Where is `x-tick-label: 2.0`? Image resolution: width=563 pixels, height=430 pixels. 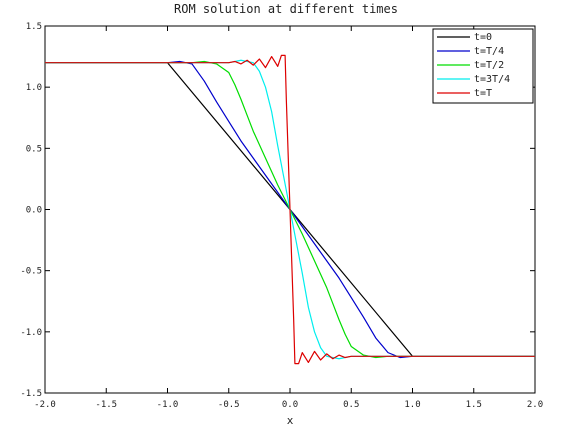 x-tick-label: 2.0 is located at coordinates (535, 405).